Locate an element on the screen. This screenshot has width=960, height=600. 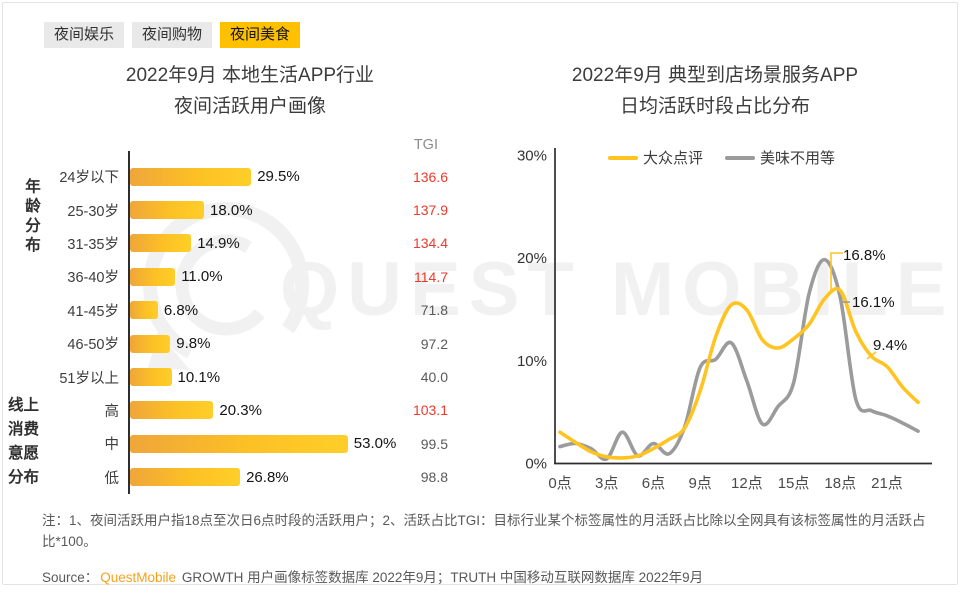
bar-row-3: 36-40岁 11.0% 114.7 is located at coordinates (224, 276).